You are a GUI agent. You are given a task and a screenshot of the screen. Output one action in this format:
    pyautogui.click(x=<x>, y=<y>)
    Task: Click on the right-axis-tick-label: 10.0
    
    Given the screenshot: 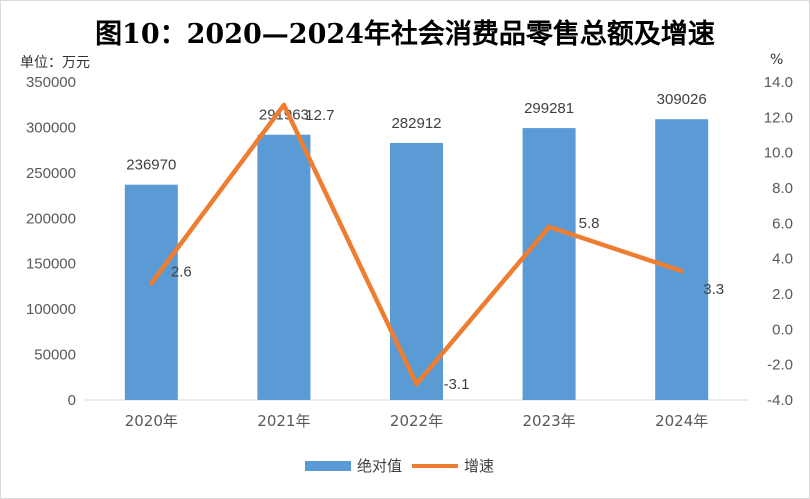 What is the action you would take?
    pyautogui.click(x=778, y=153)
    